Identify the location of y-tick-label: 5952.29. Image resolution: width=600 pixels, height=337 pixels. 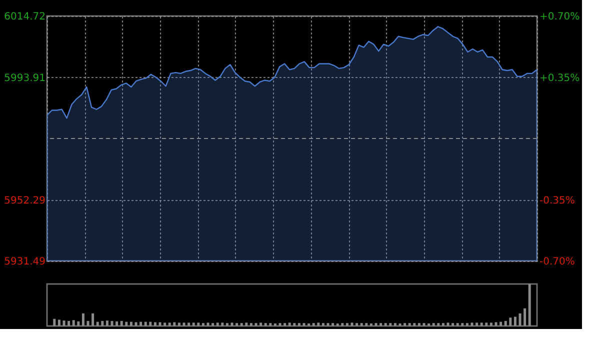
(25, 200).